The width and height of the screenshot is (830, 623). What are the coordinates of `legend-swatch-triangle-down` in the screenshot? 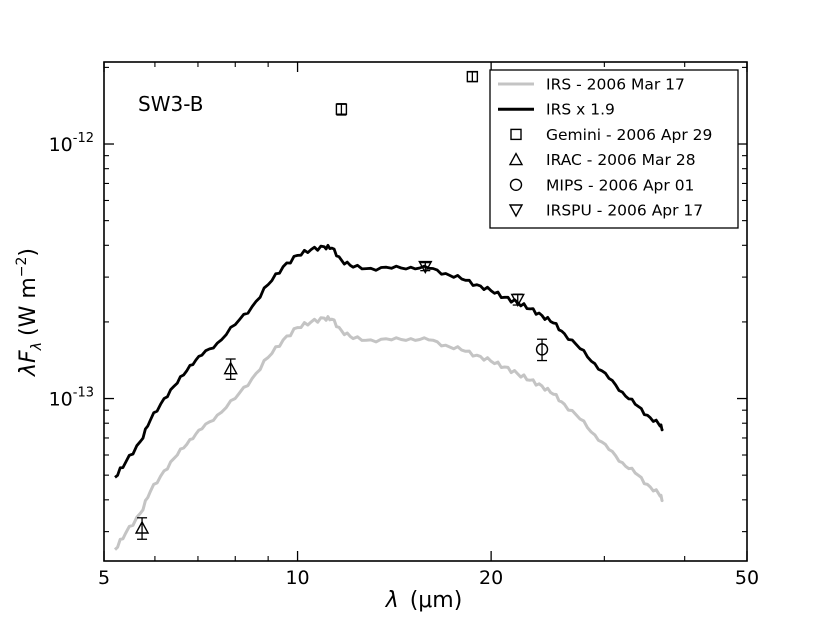 It's located at (516, 211).